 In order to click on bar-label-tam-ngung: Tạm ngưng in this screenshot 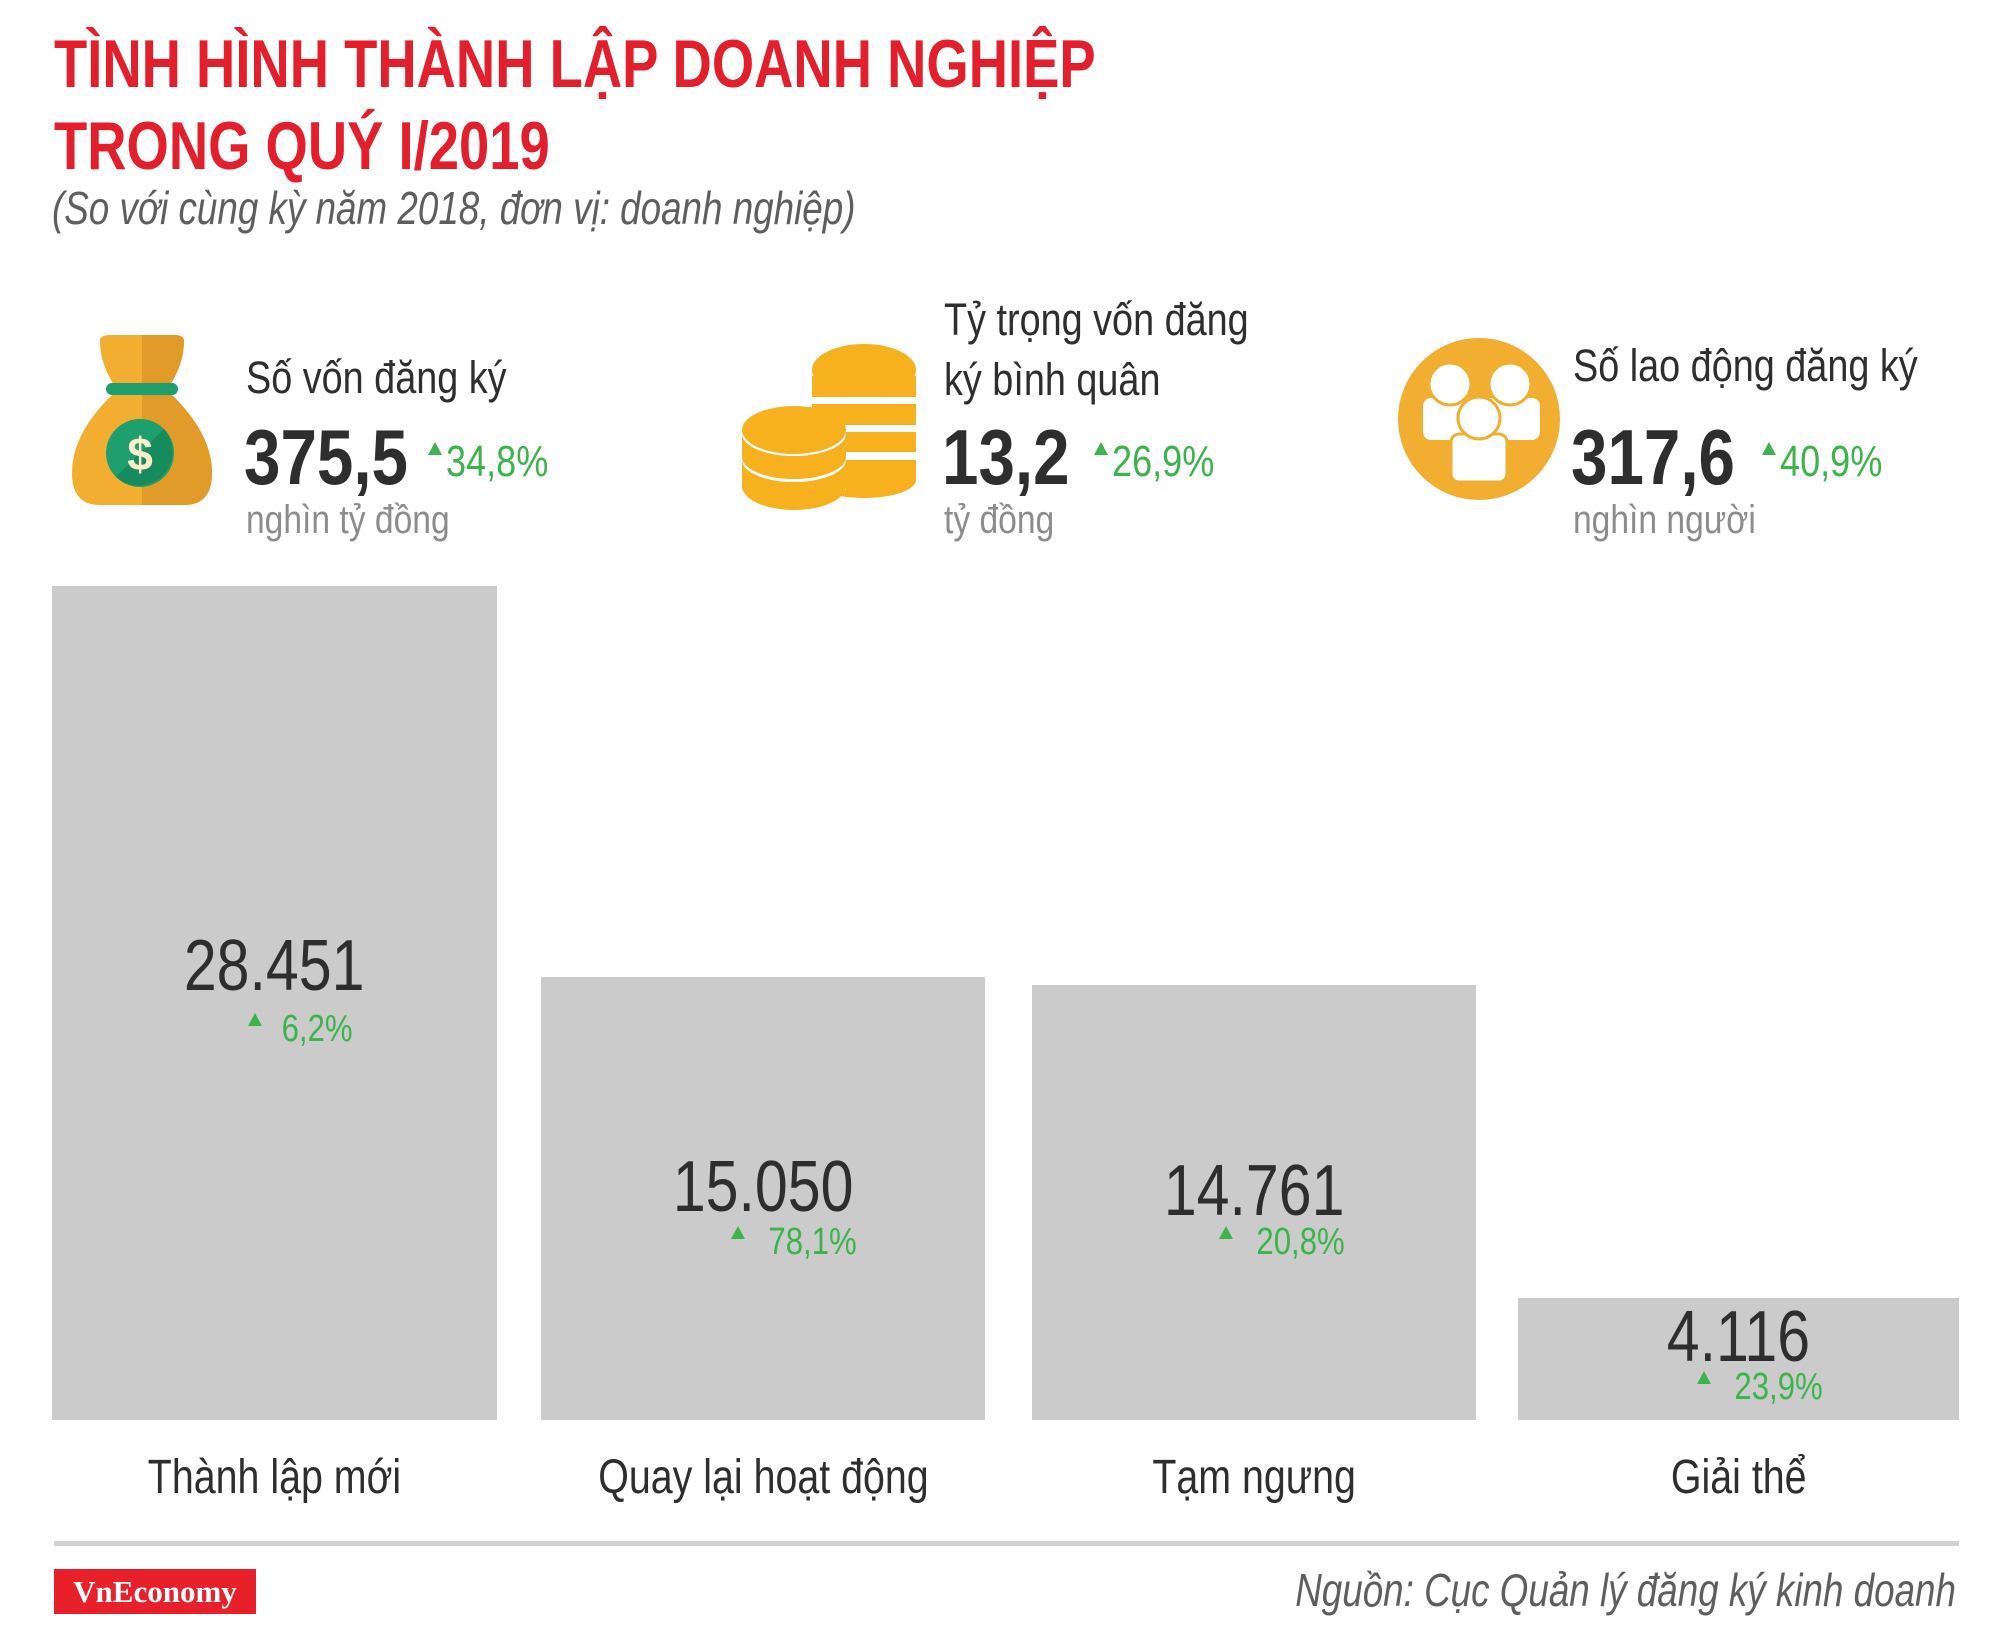, I will do `click(1254, 1477)`.